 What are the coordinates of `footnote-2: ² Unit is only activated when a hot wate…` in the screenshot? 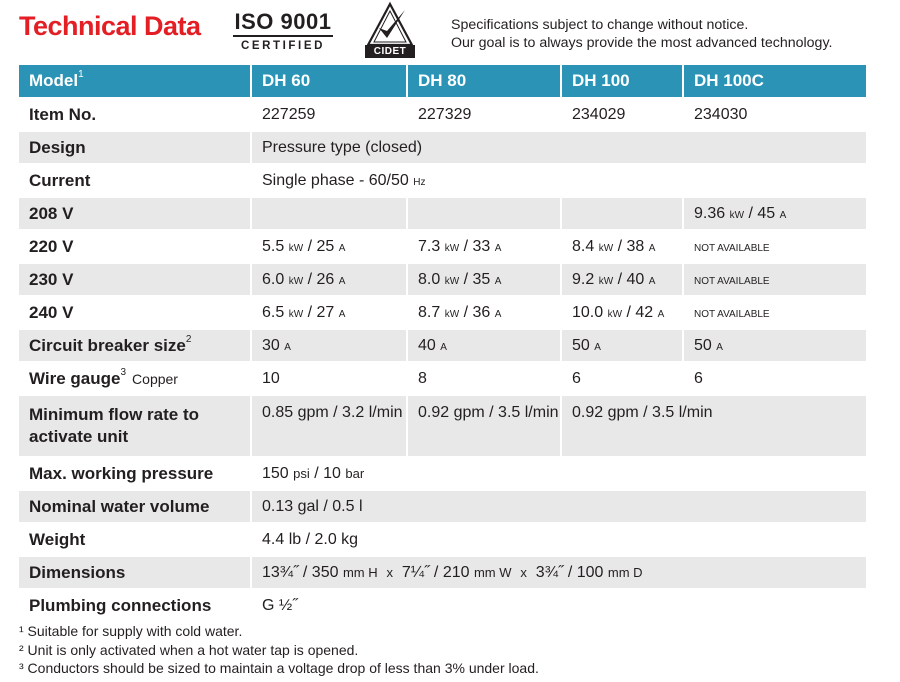 It's located at (189, 649).